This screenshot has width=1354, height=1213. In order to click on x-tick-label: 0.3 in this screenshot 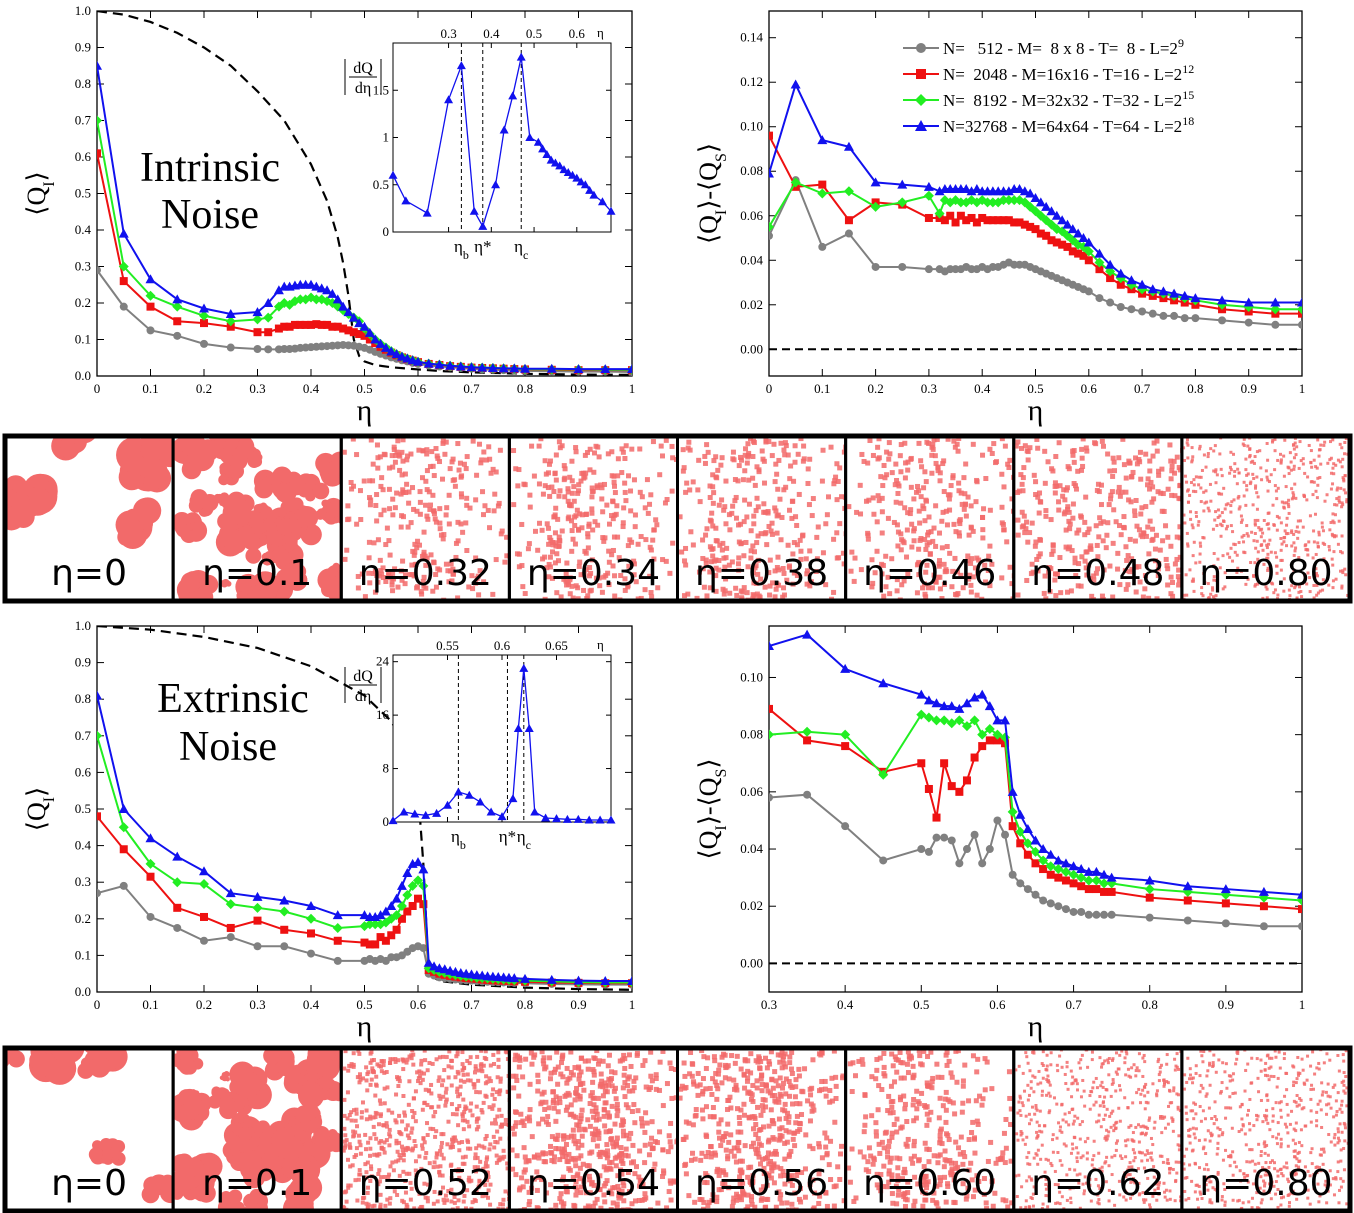, I will do `click(929, 388)`.